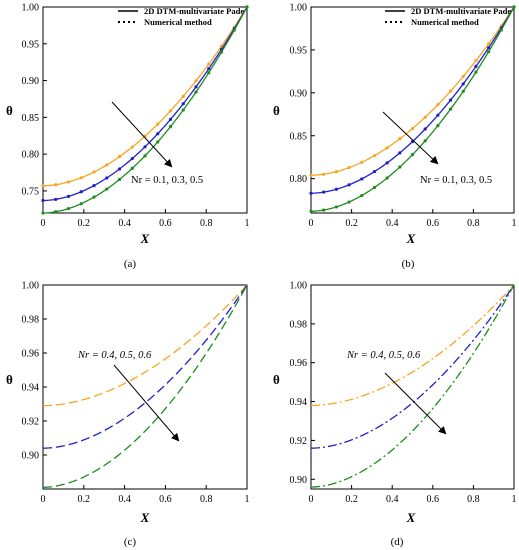  I want to click on panel-label: (c), so click(130, 542).